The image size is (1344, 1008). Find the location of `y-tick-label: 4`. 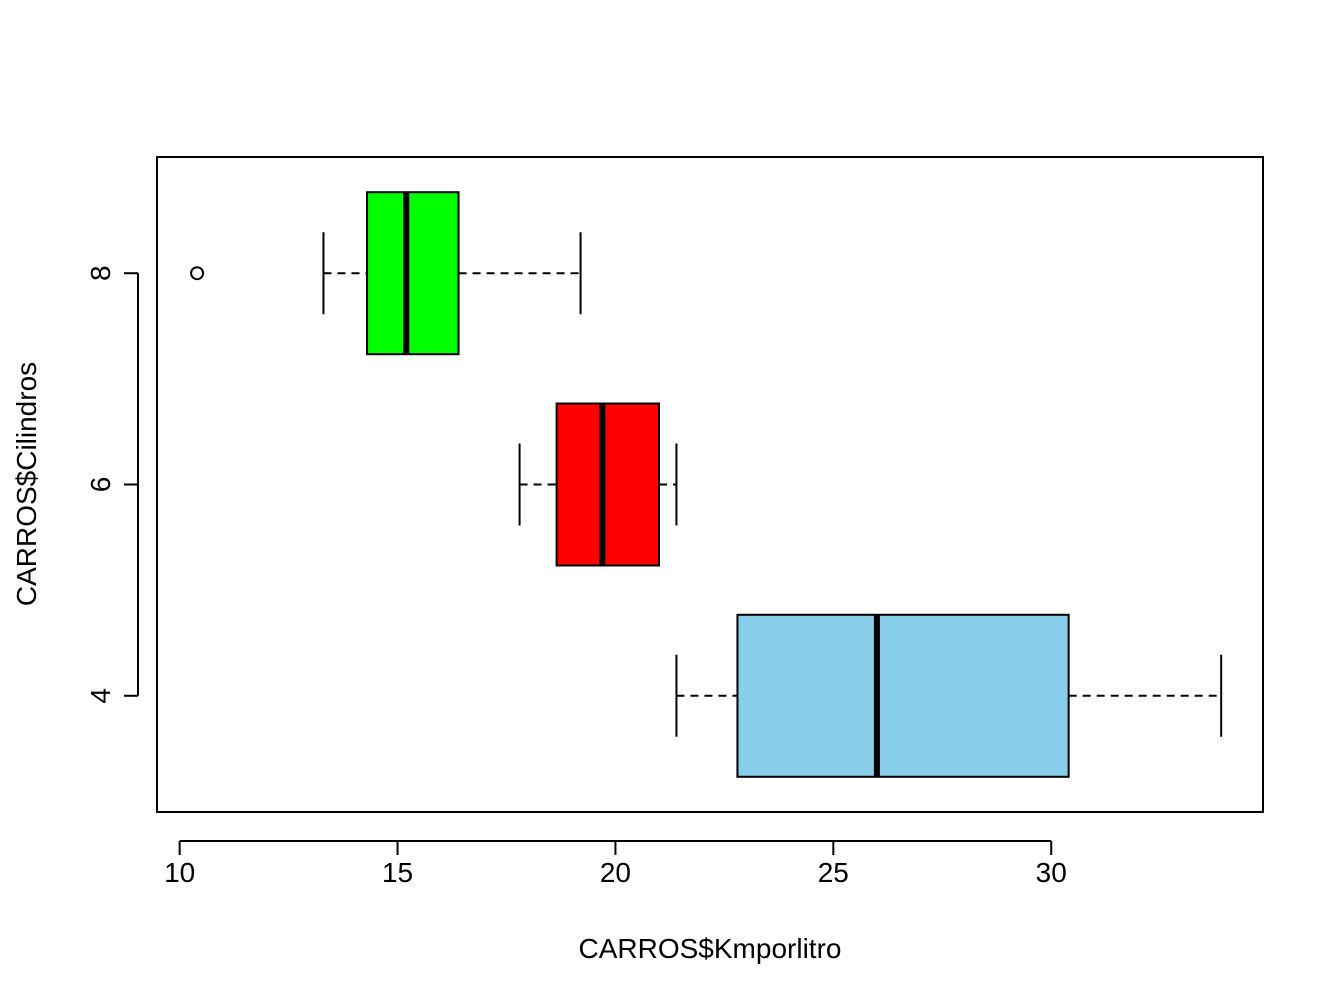

y-tick-label: 4 is located at coordinates (100, 696).